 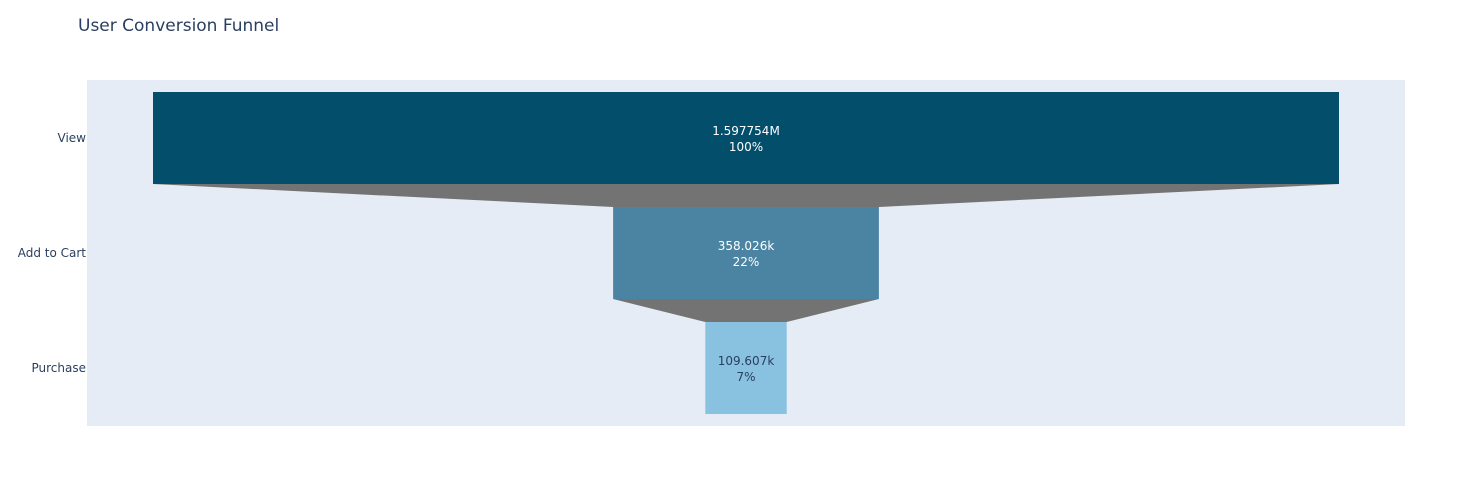 I want to click on funnel-data-labels: 1.597754M 100% 358.026k 22% 109.607k 7%, so click(x=746, y=254).